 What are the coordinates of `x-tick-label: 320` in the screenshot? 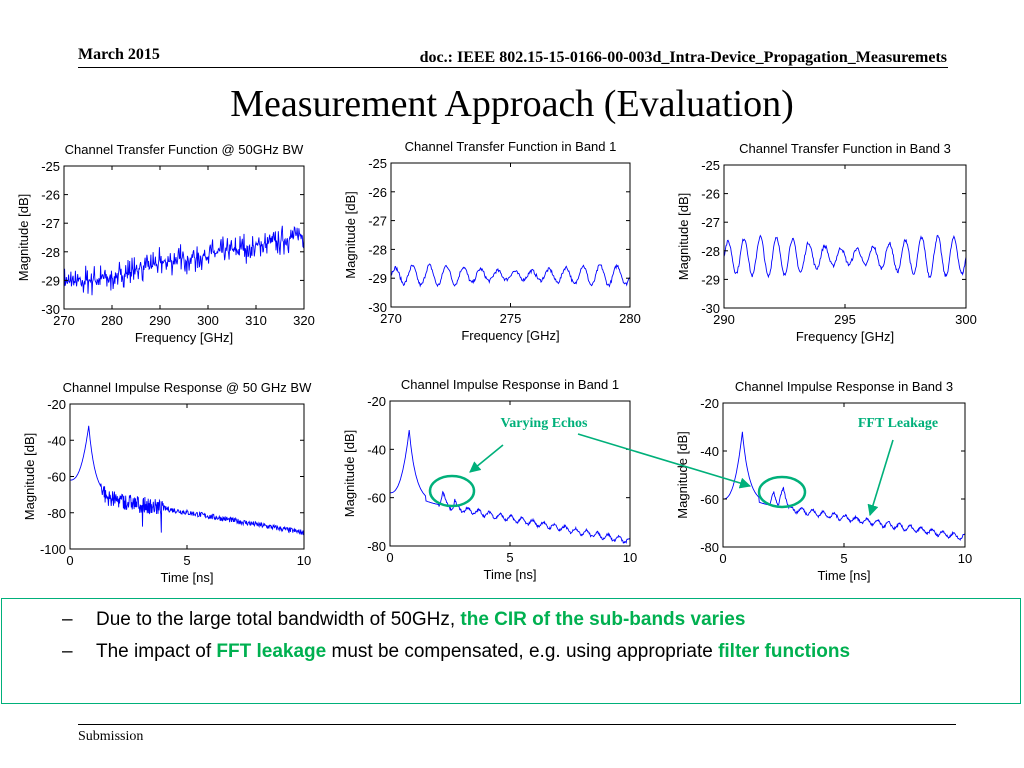 It's located at (304, 320).